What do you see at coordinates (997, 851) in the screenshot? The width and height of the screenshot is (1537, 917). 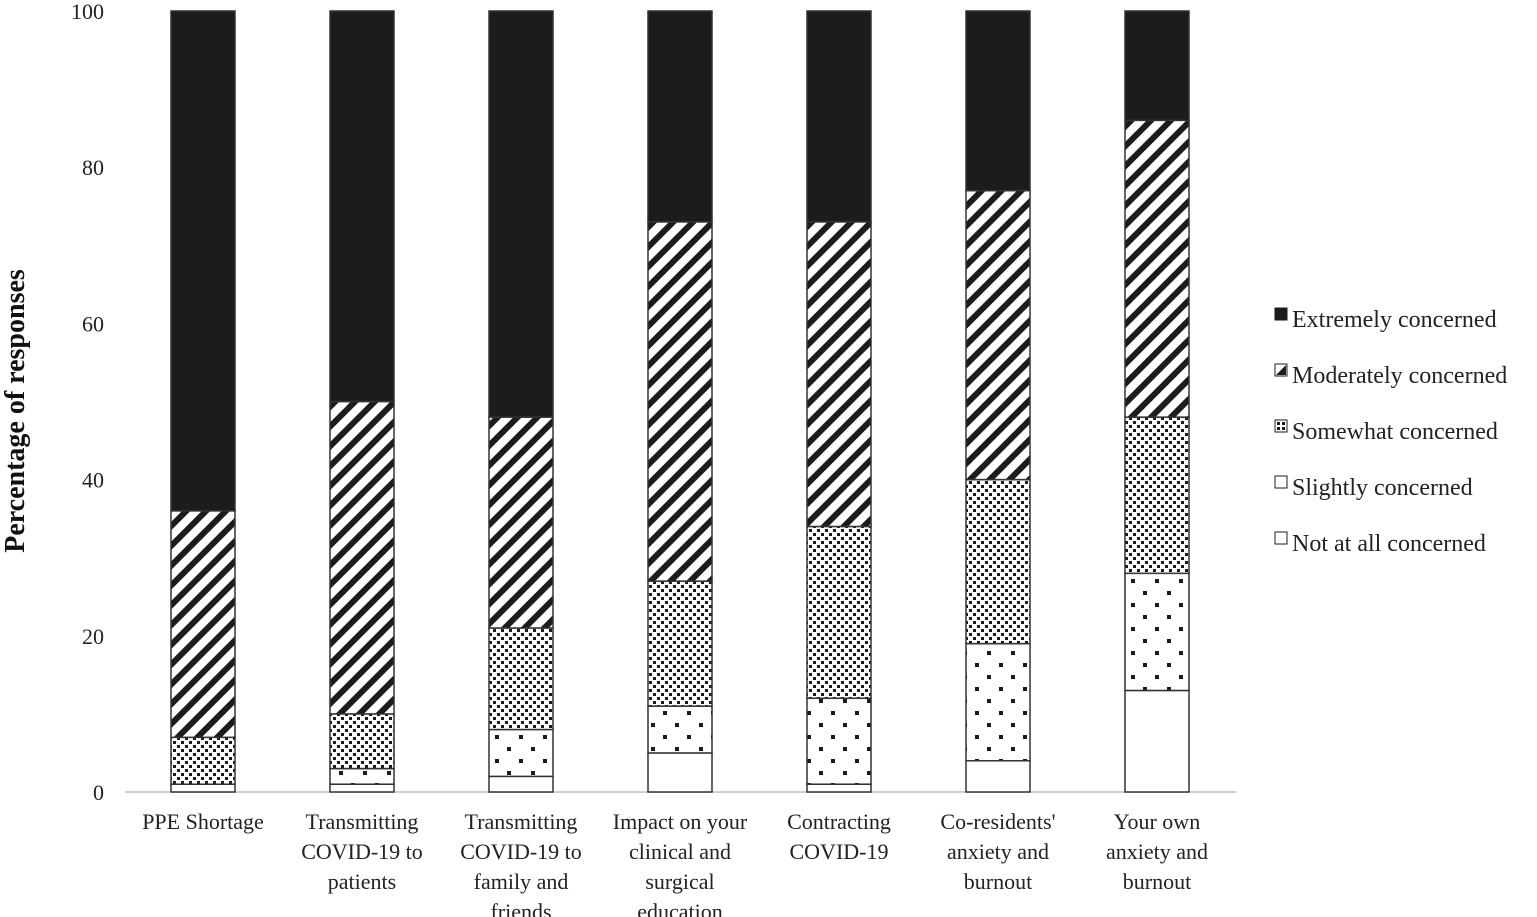 I see `x-tick-label: Co-residents' anxiety and burnout` at bounding box center [997, 851].